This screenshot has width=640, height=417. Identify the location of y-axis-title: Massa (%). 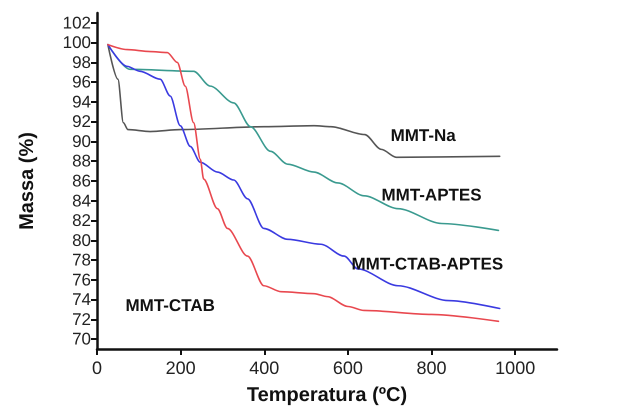
(27, 181).